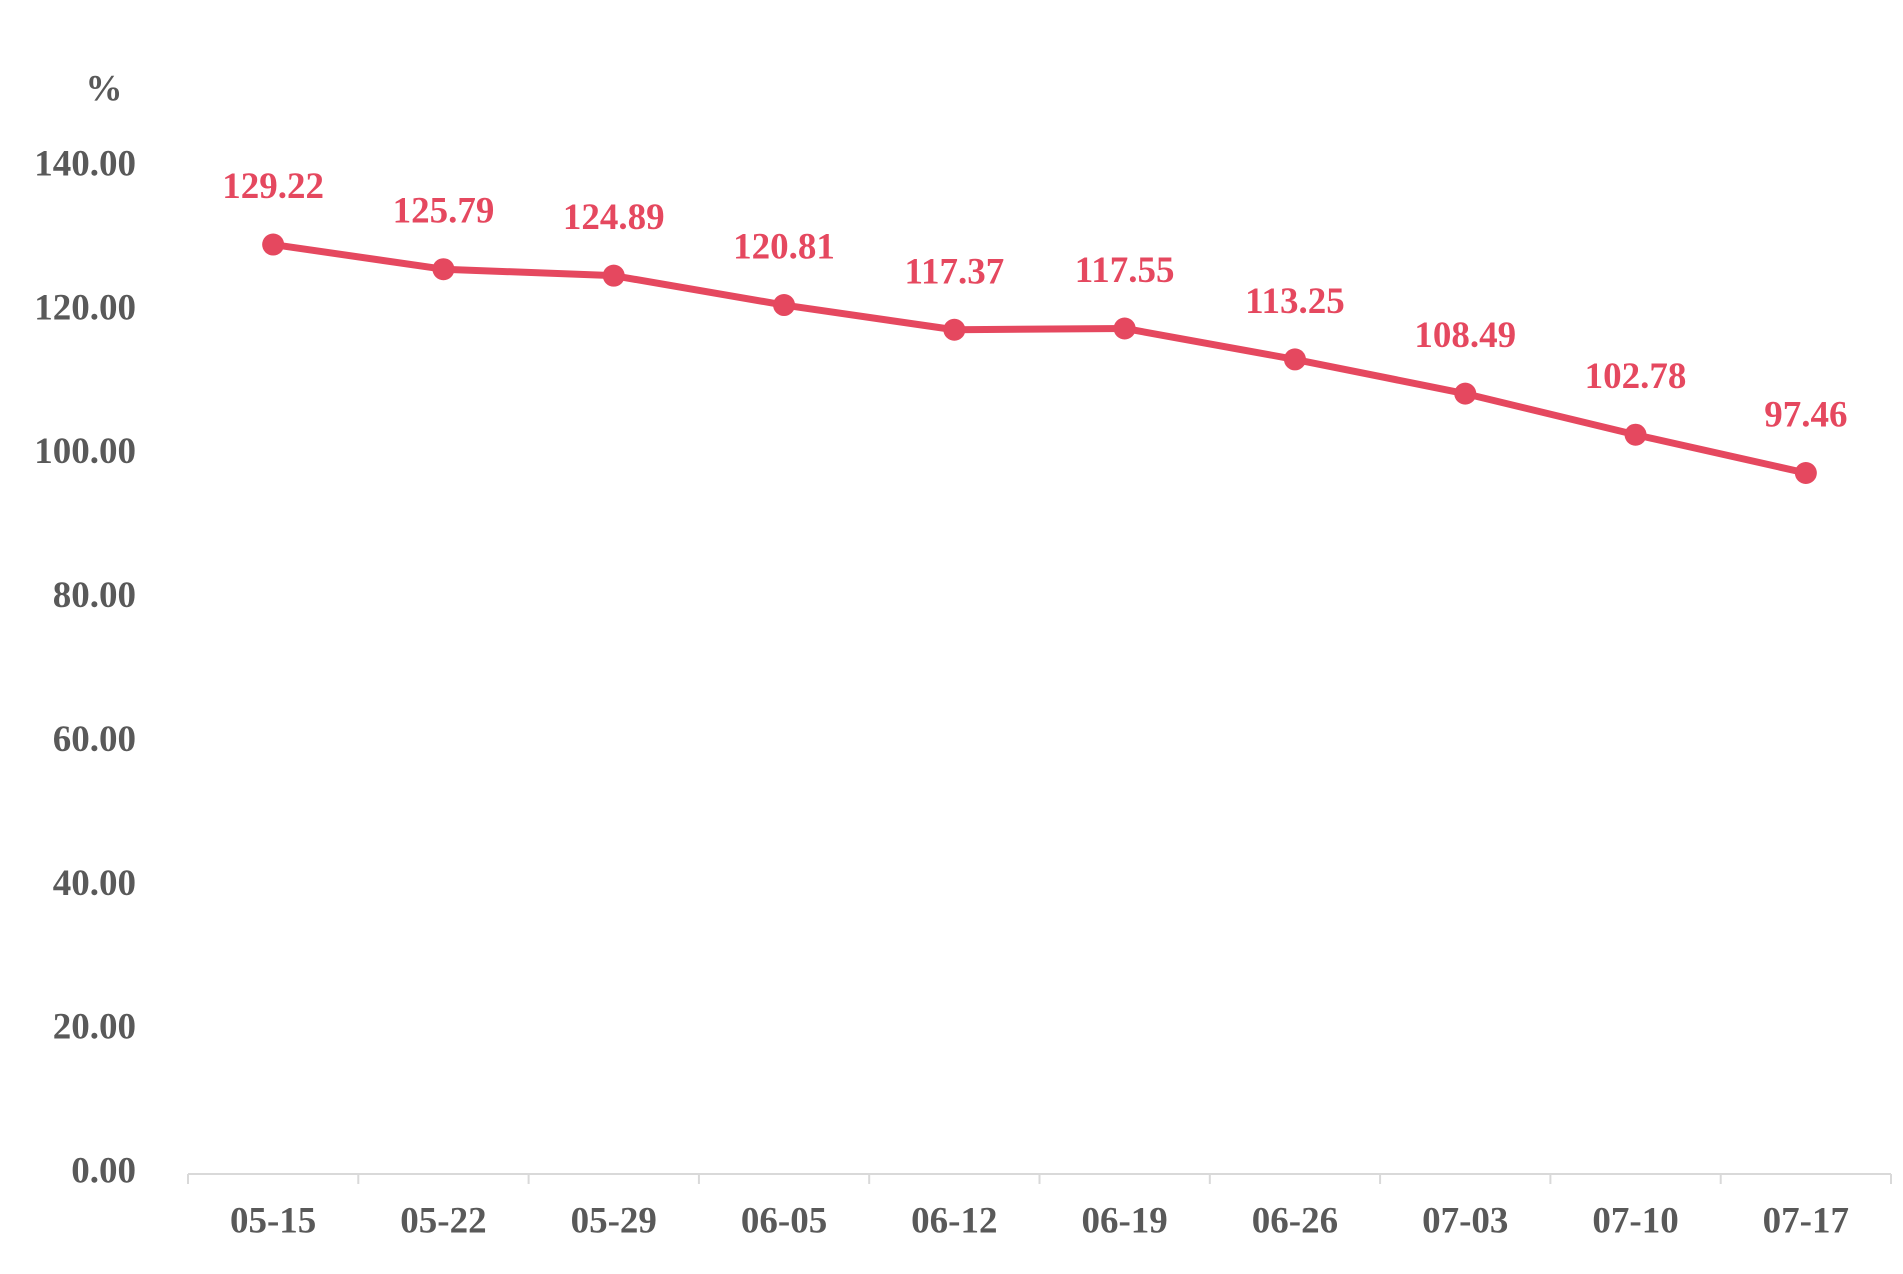 This screenshot has width=1903, height=1274. I want to click on data-label: 124.89, so click(614, 217).